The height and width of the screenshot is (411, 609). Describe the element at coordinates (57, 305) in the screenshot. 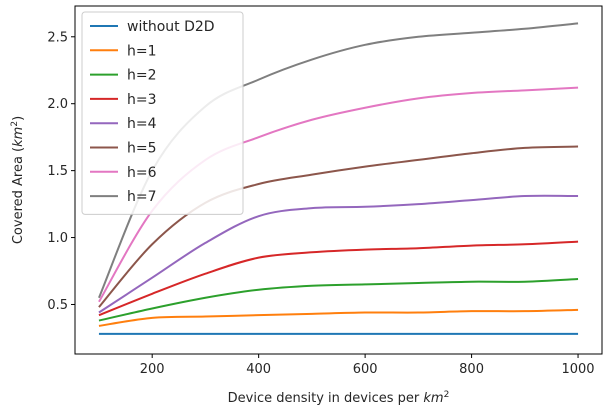

I see `y-tick-label: 0.5` at that location.